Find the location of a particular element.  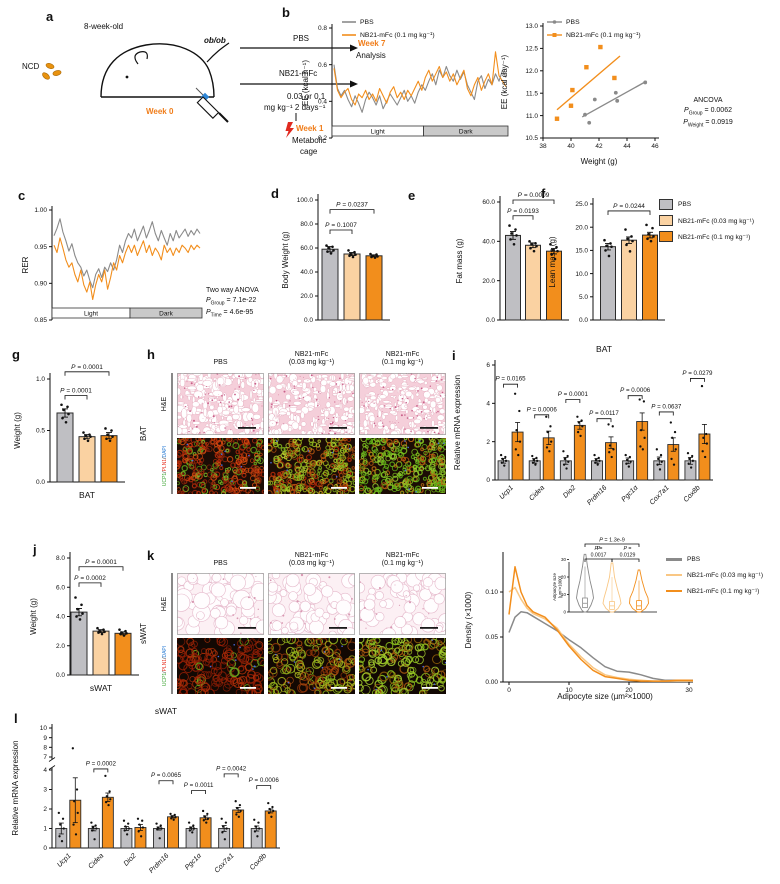

svg-text: 10 is located at coordinates (564, 594).